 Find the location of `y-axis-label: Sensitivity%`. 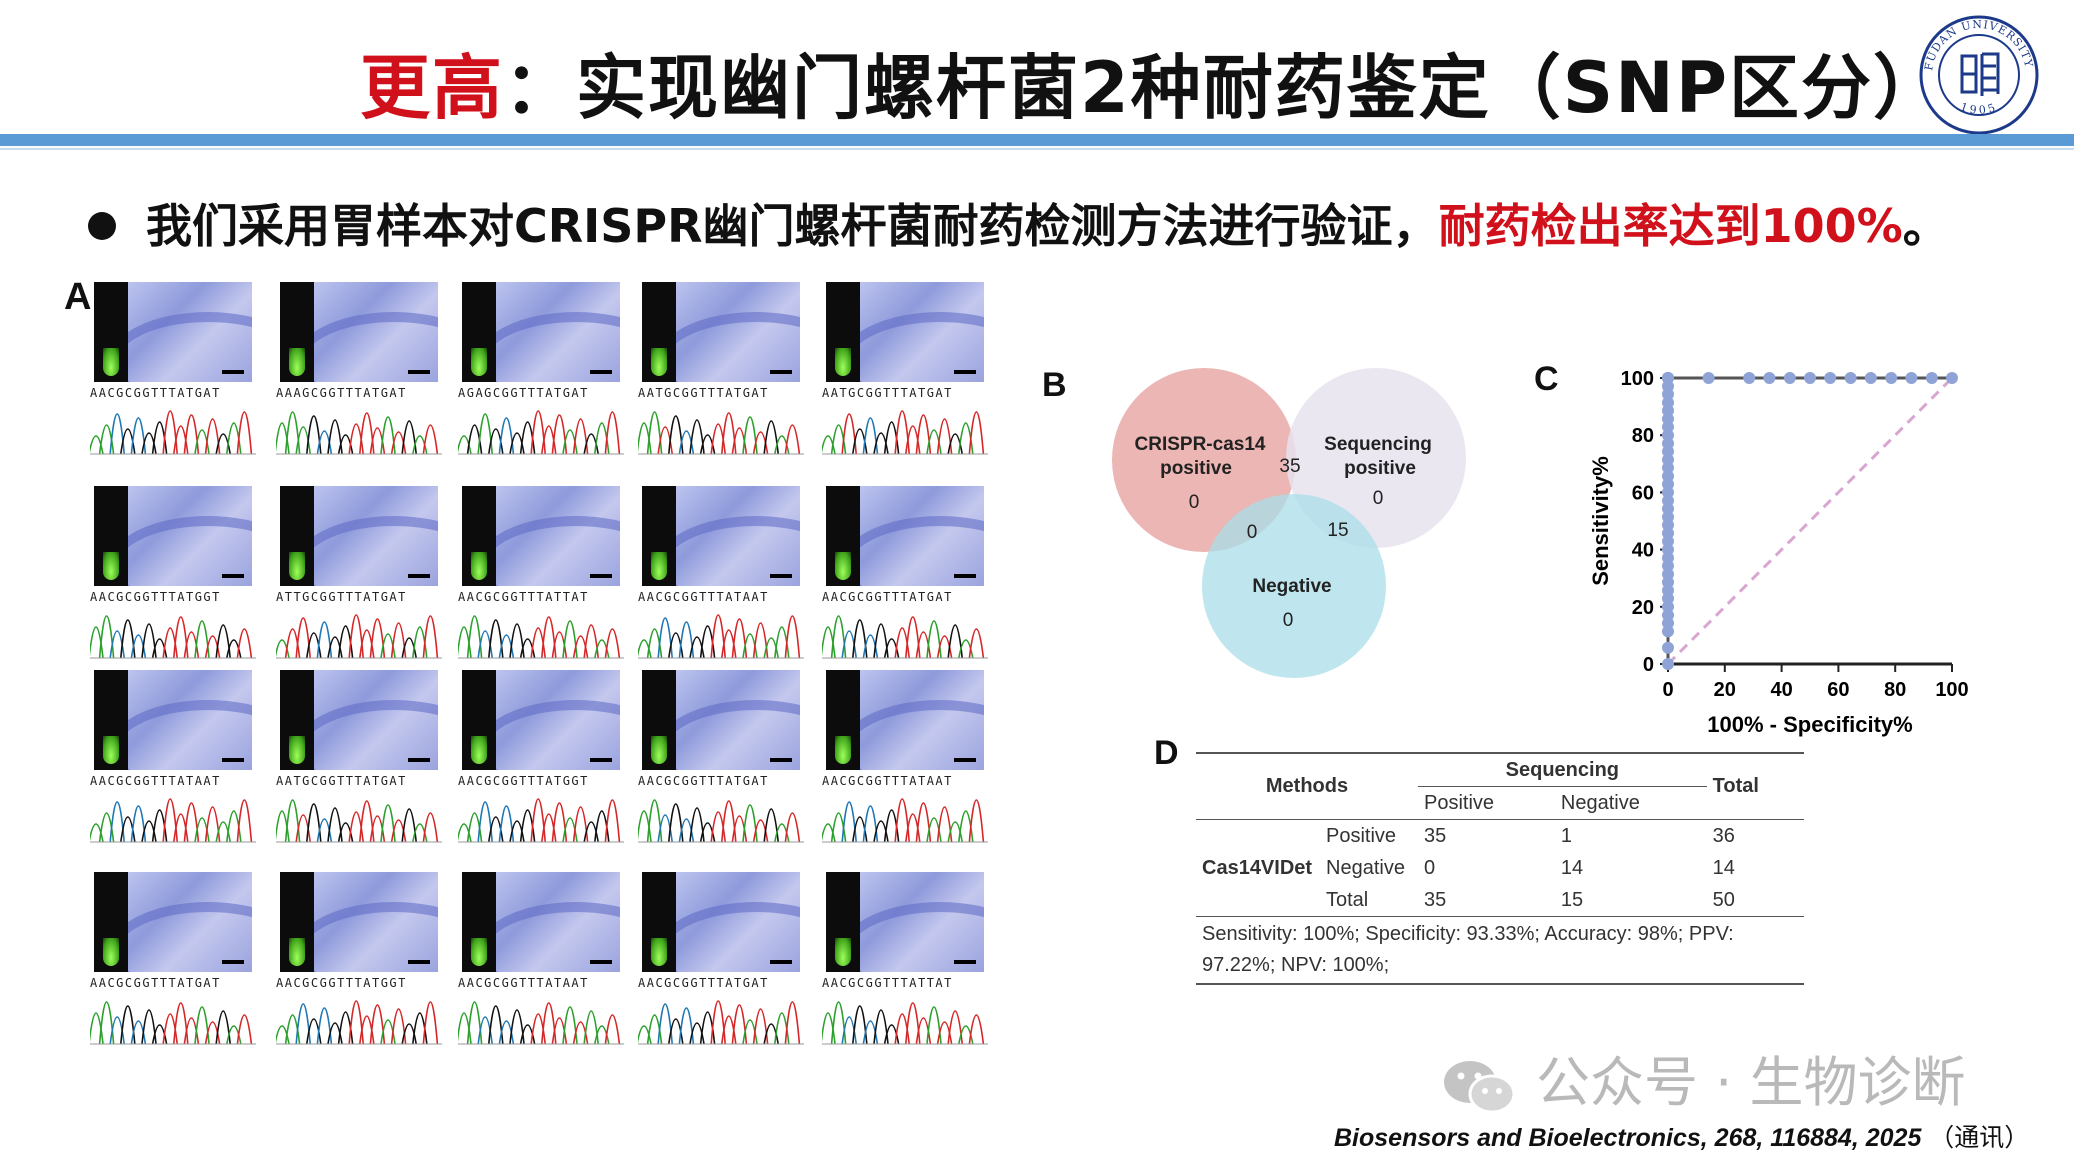

y-axis-label: Sensitivity% is located at coordinates (1600, 521).